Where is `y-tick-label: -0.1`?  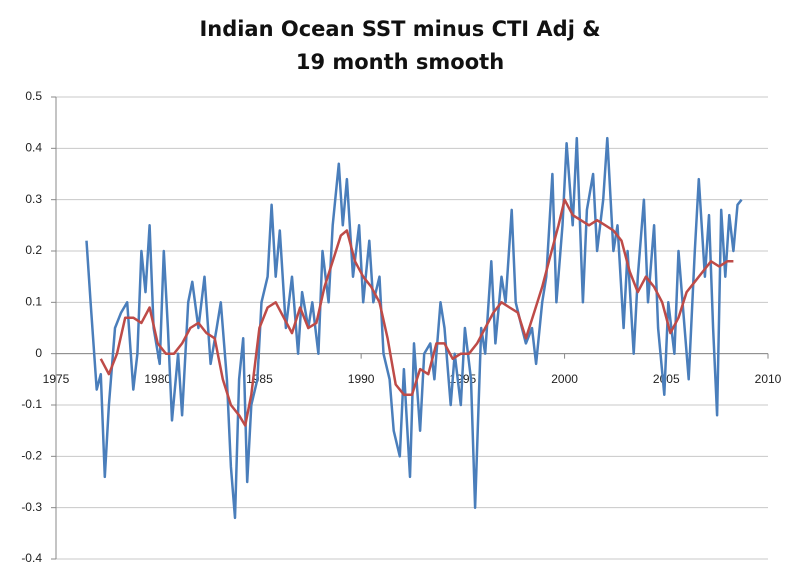 y-tick-label: -0.1 is located at coordinates (31, 404).